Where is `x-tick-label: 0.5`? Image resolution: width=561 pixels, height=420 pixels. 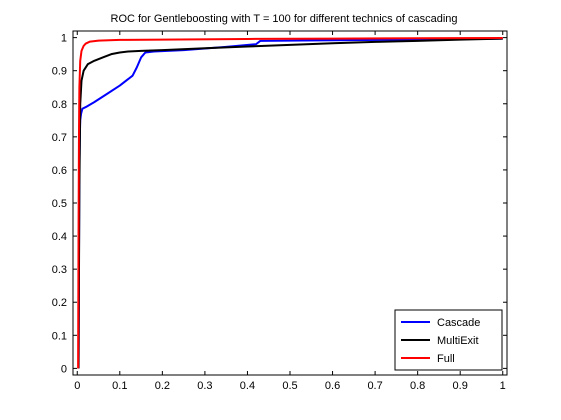 x-tick-label: 0.5 is located at coordinates (289, 386).